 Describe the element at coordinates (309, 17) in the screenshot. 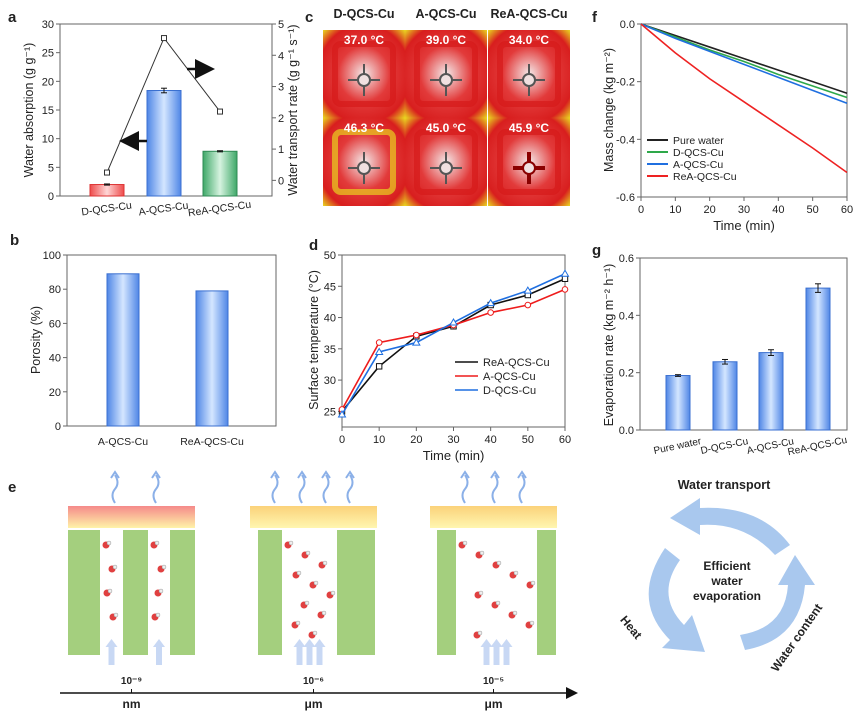

I see `panel-letter-c: c` at that location.